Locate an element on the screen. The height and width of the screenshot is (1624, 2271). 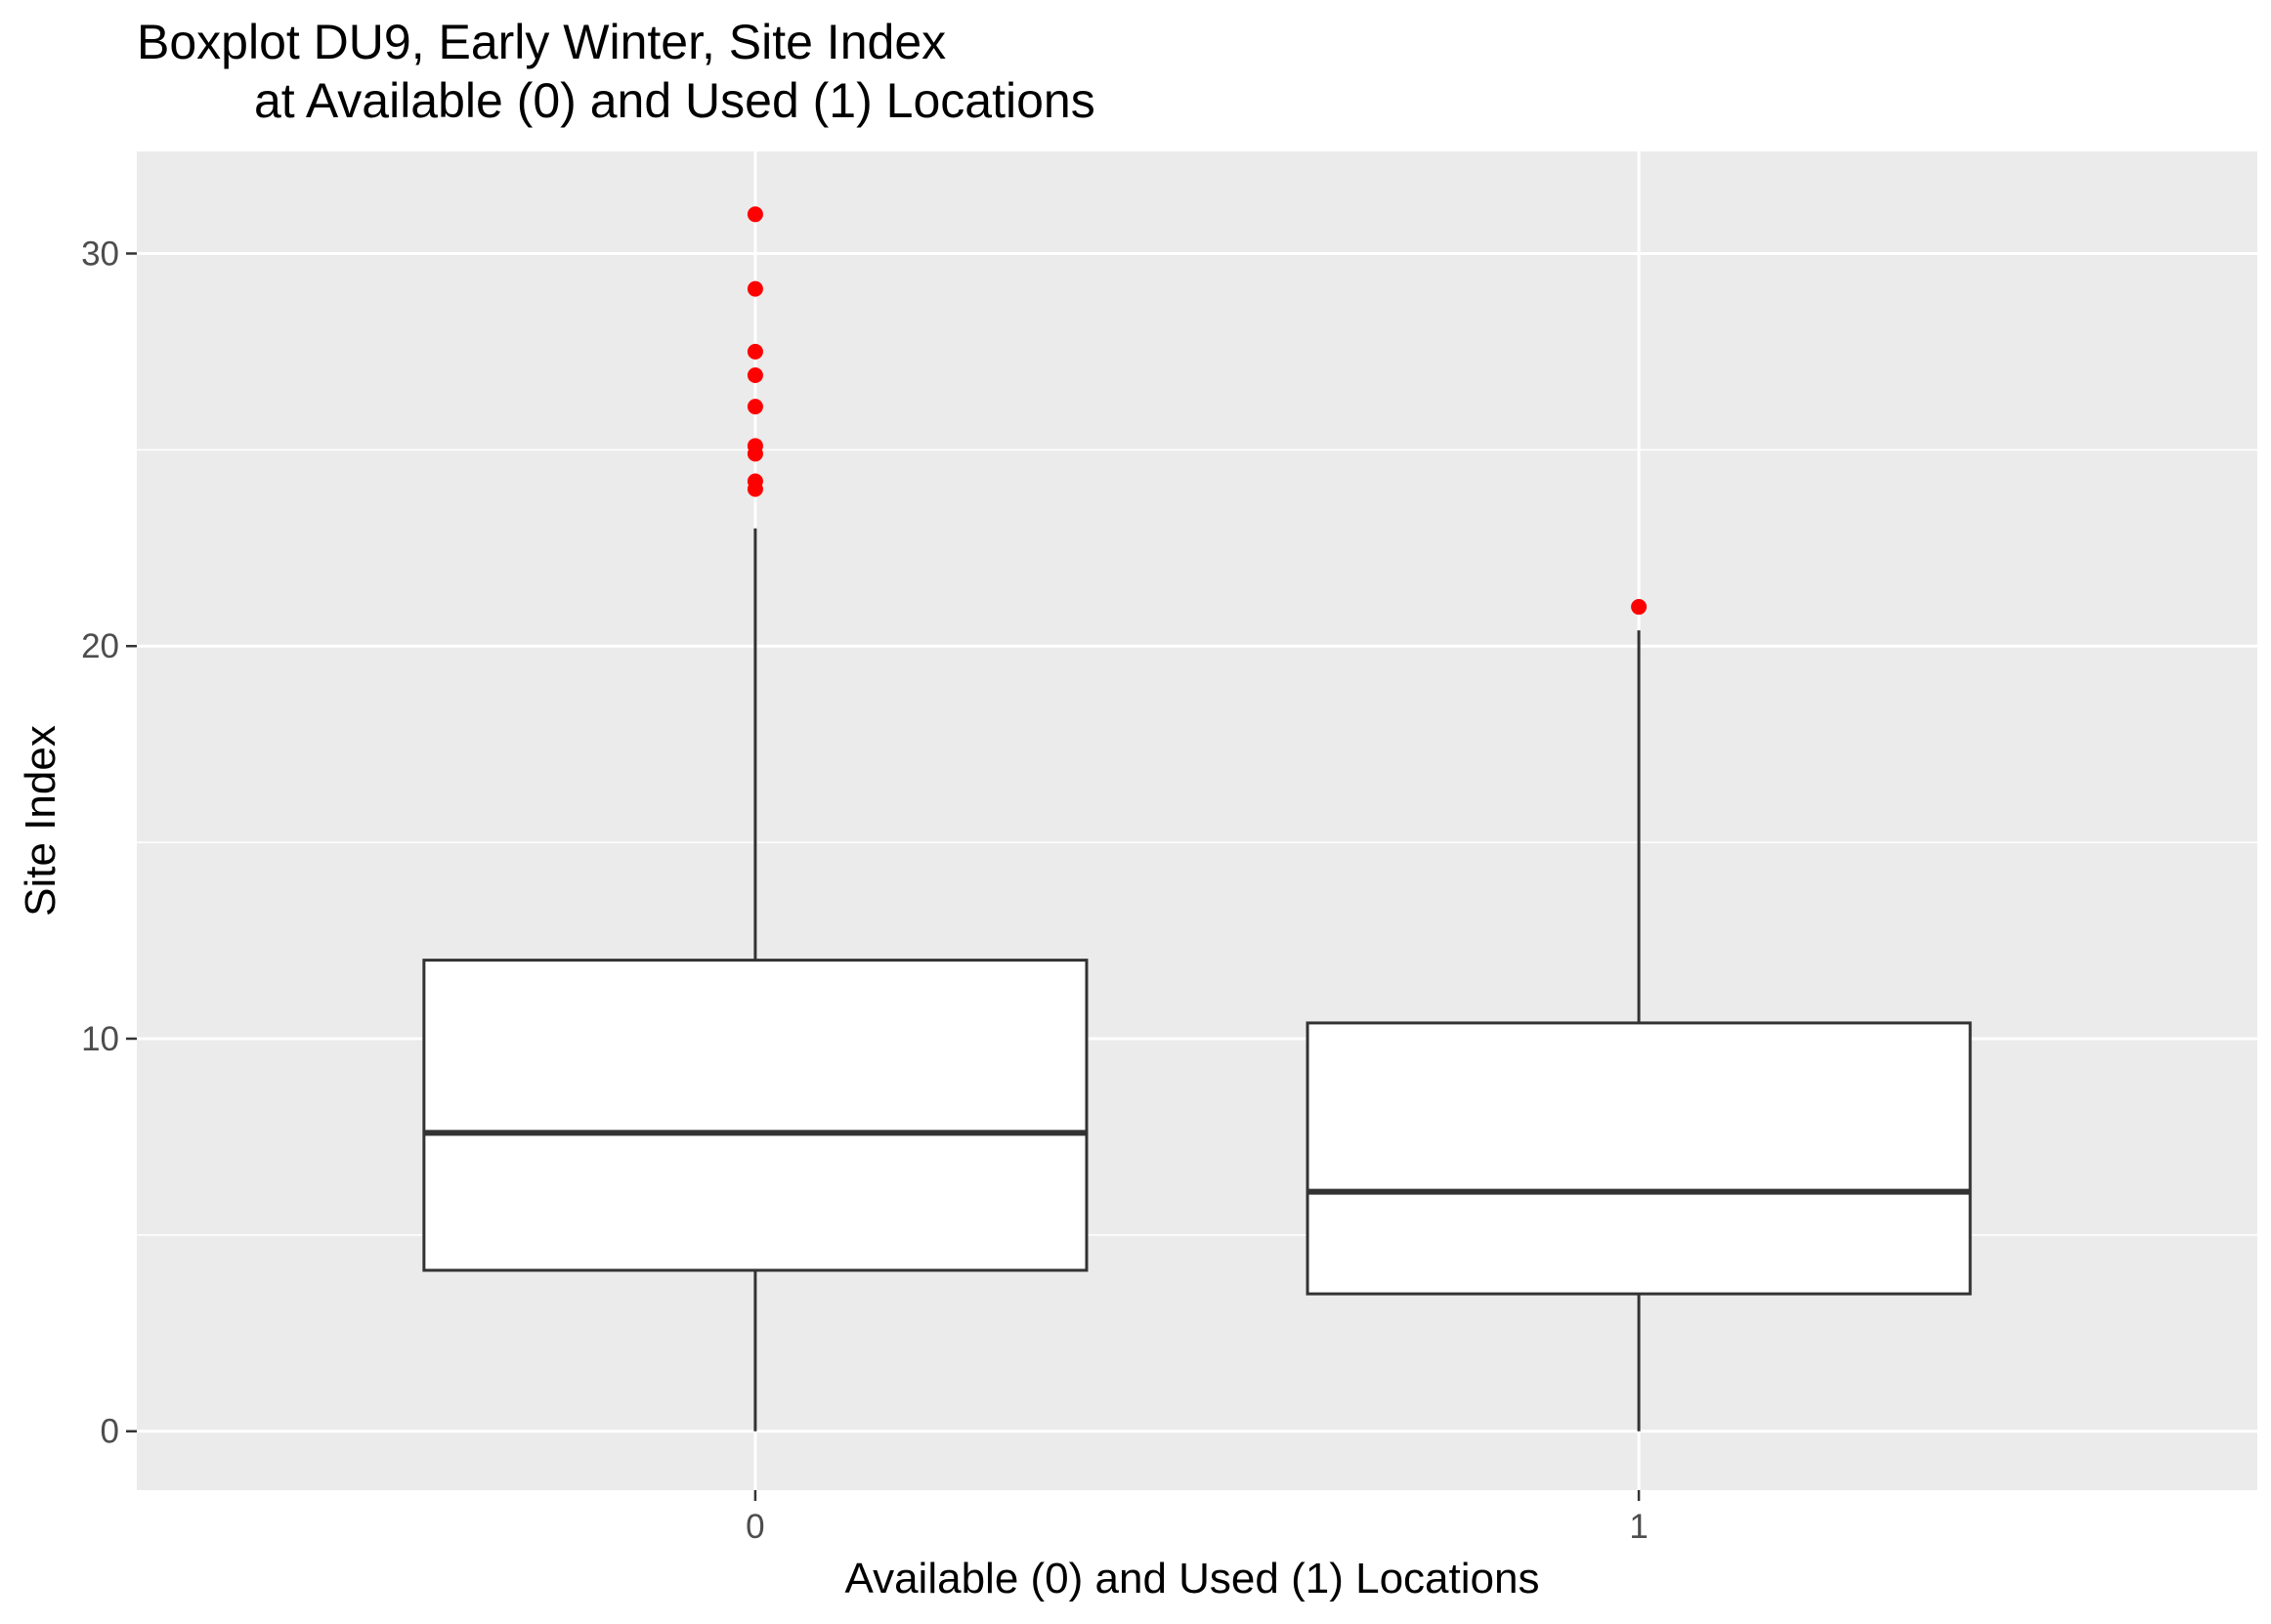
chart-title: Boxplot DU9, Early Winter, Site Index is located at coordinates (541, 42).